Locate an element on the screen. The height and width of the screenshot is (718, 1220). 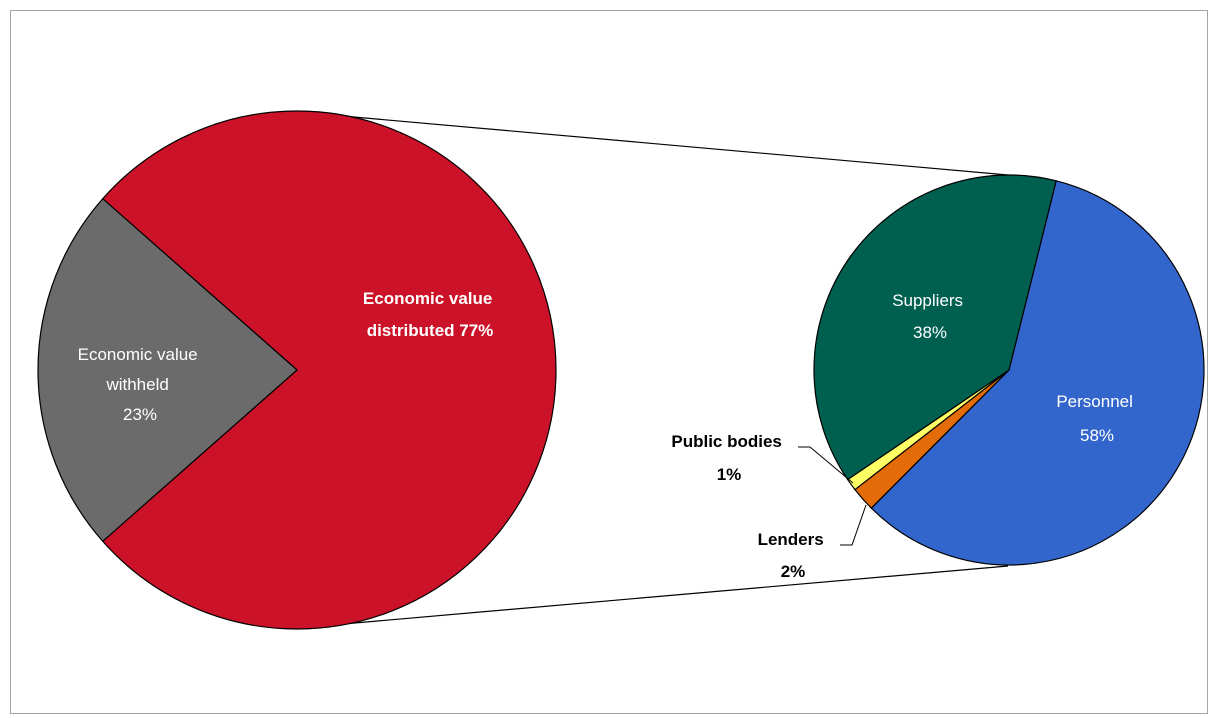
connector-line-top is located at coordinates (652, 143).